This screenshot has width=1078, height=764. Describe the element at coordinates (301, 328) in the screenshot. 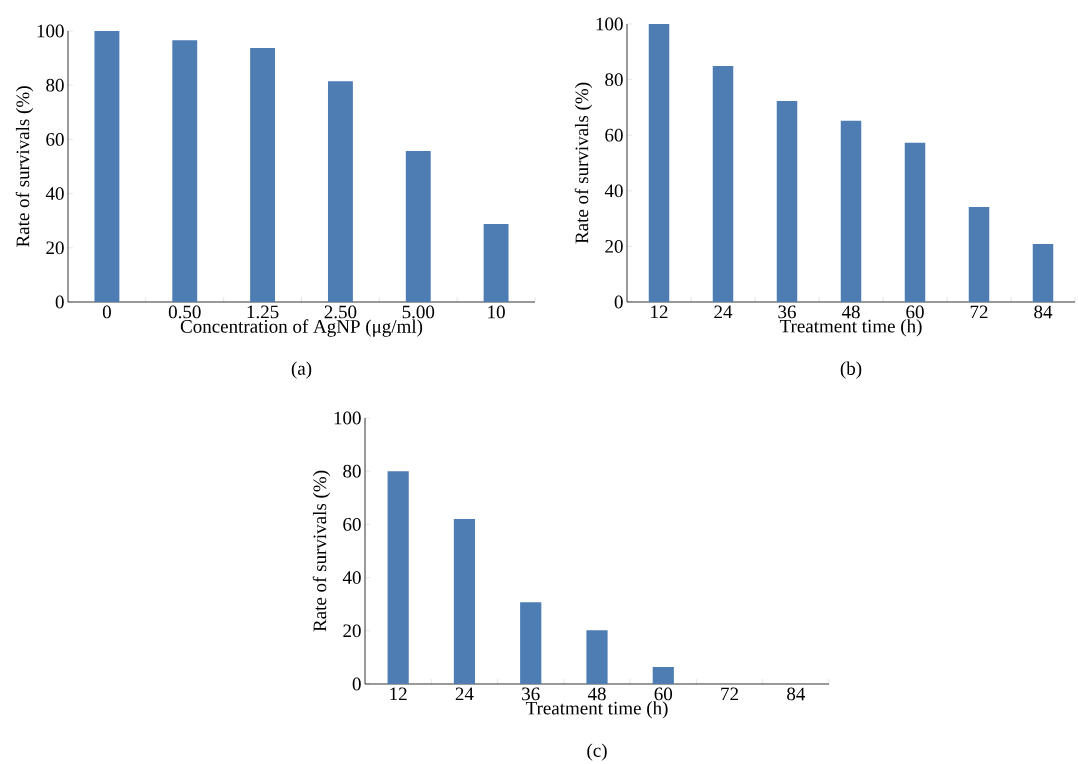

I see `x-axis-title: Concentration of AgNP (μg/ml)` at that location.